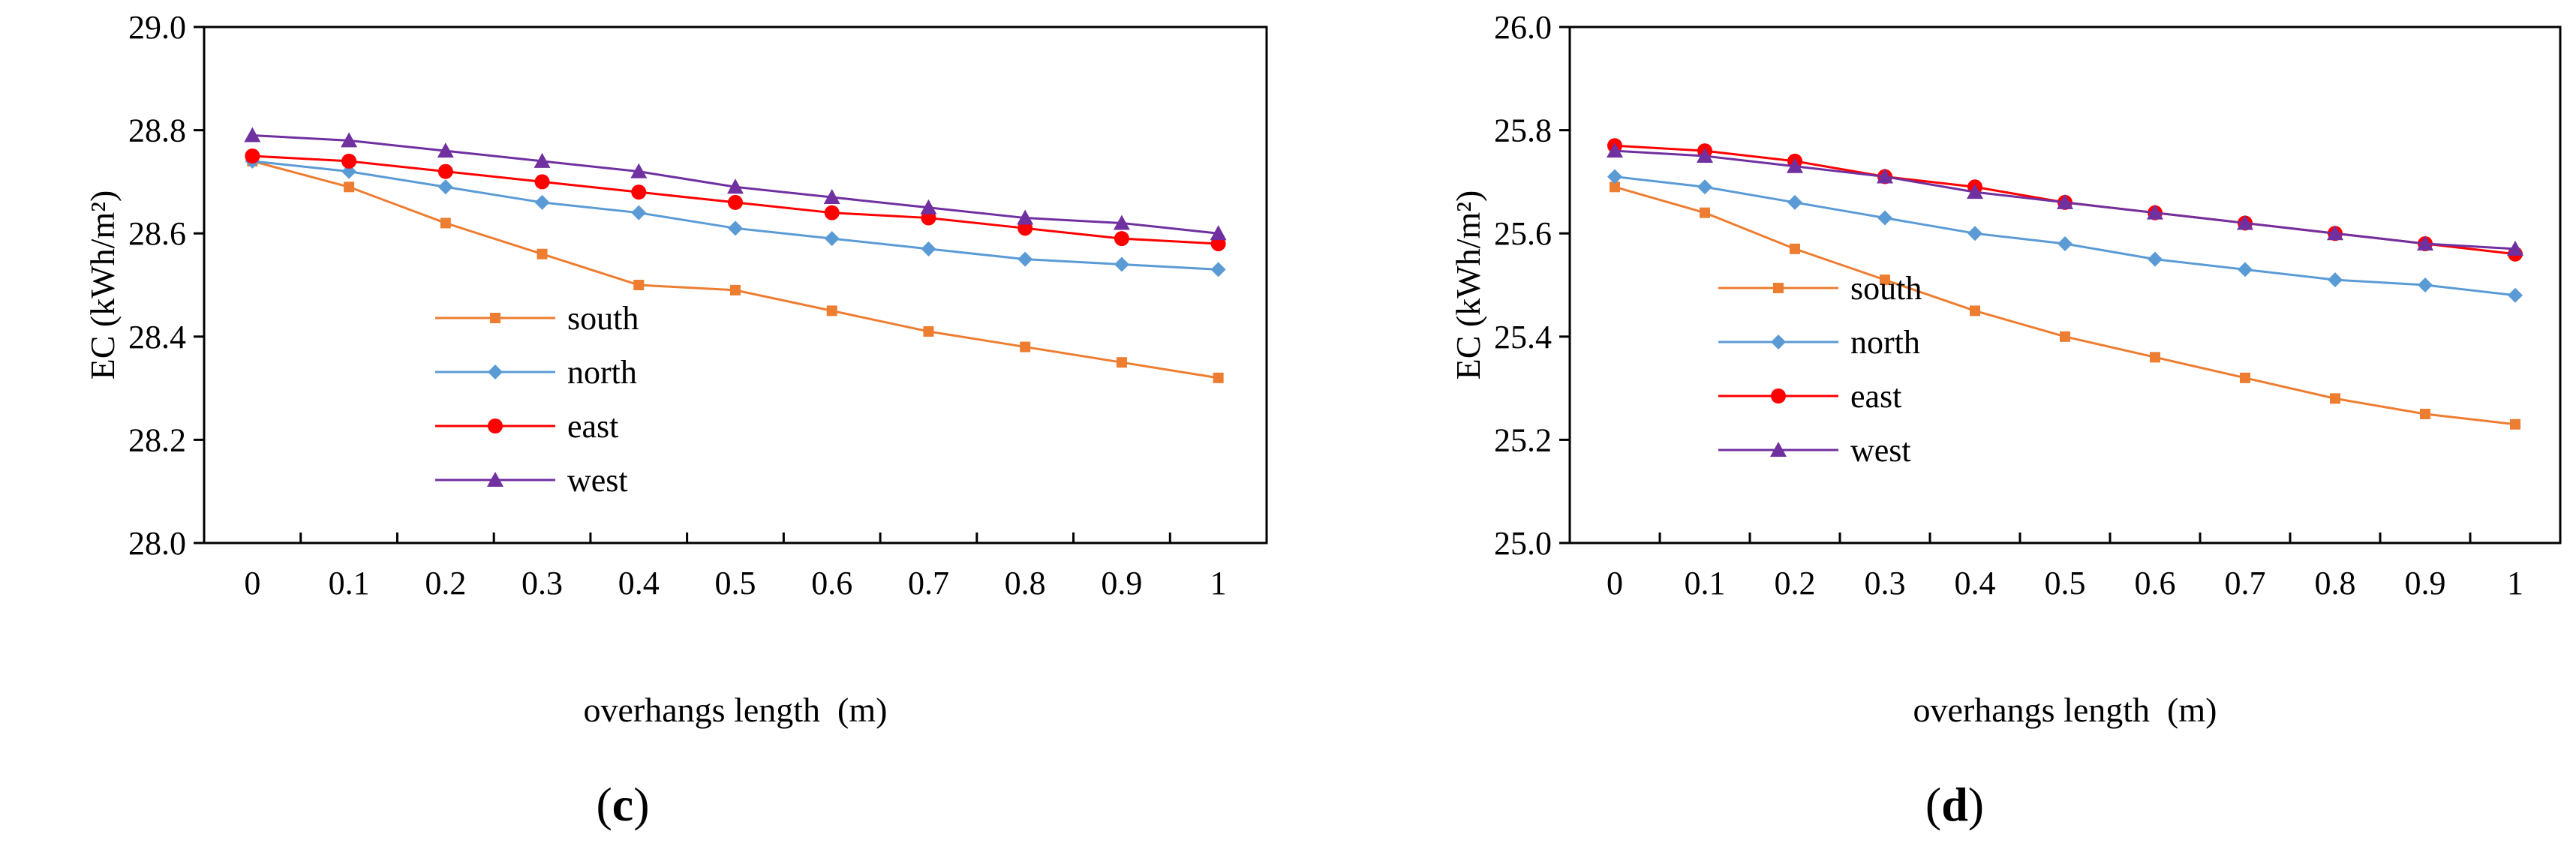 Image resolution: width=2576 pixels, height=852 pixels. Describe the element at coordinates (1778, 396) in the screenshot. I see `panel-d-legend-east-marker` at that location.